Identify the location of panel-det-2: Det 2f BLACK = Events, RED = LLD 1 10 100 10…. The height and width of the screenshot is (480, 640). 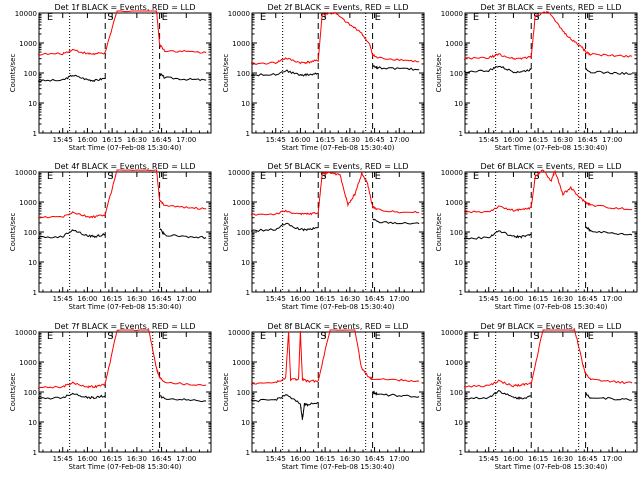
(323, 77).